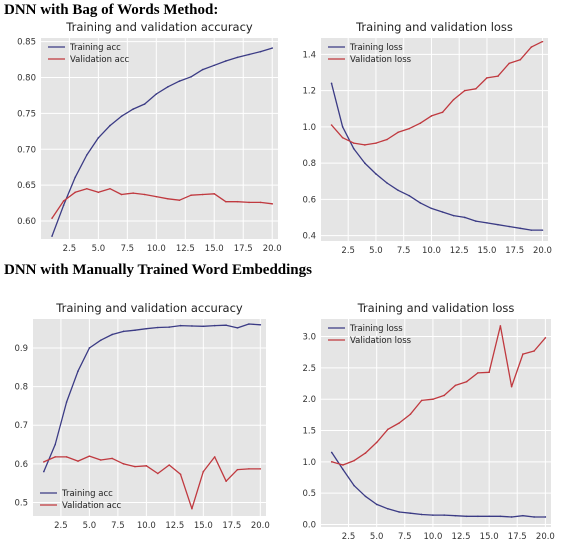  What do you see at coordinates (376, 48) in the screenshot?
I see `legend-label: Training loss` at bounding box center [376, 48].